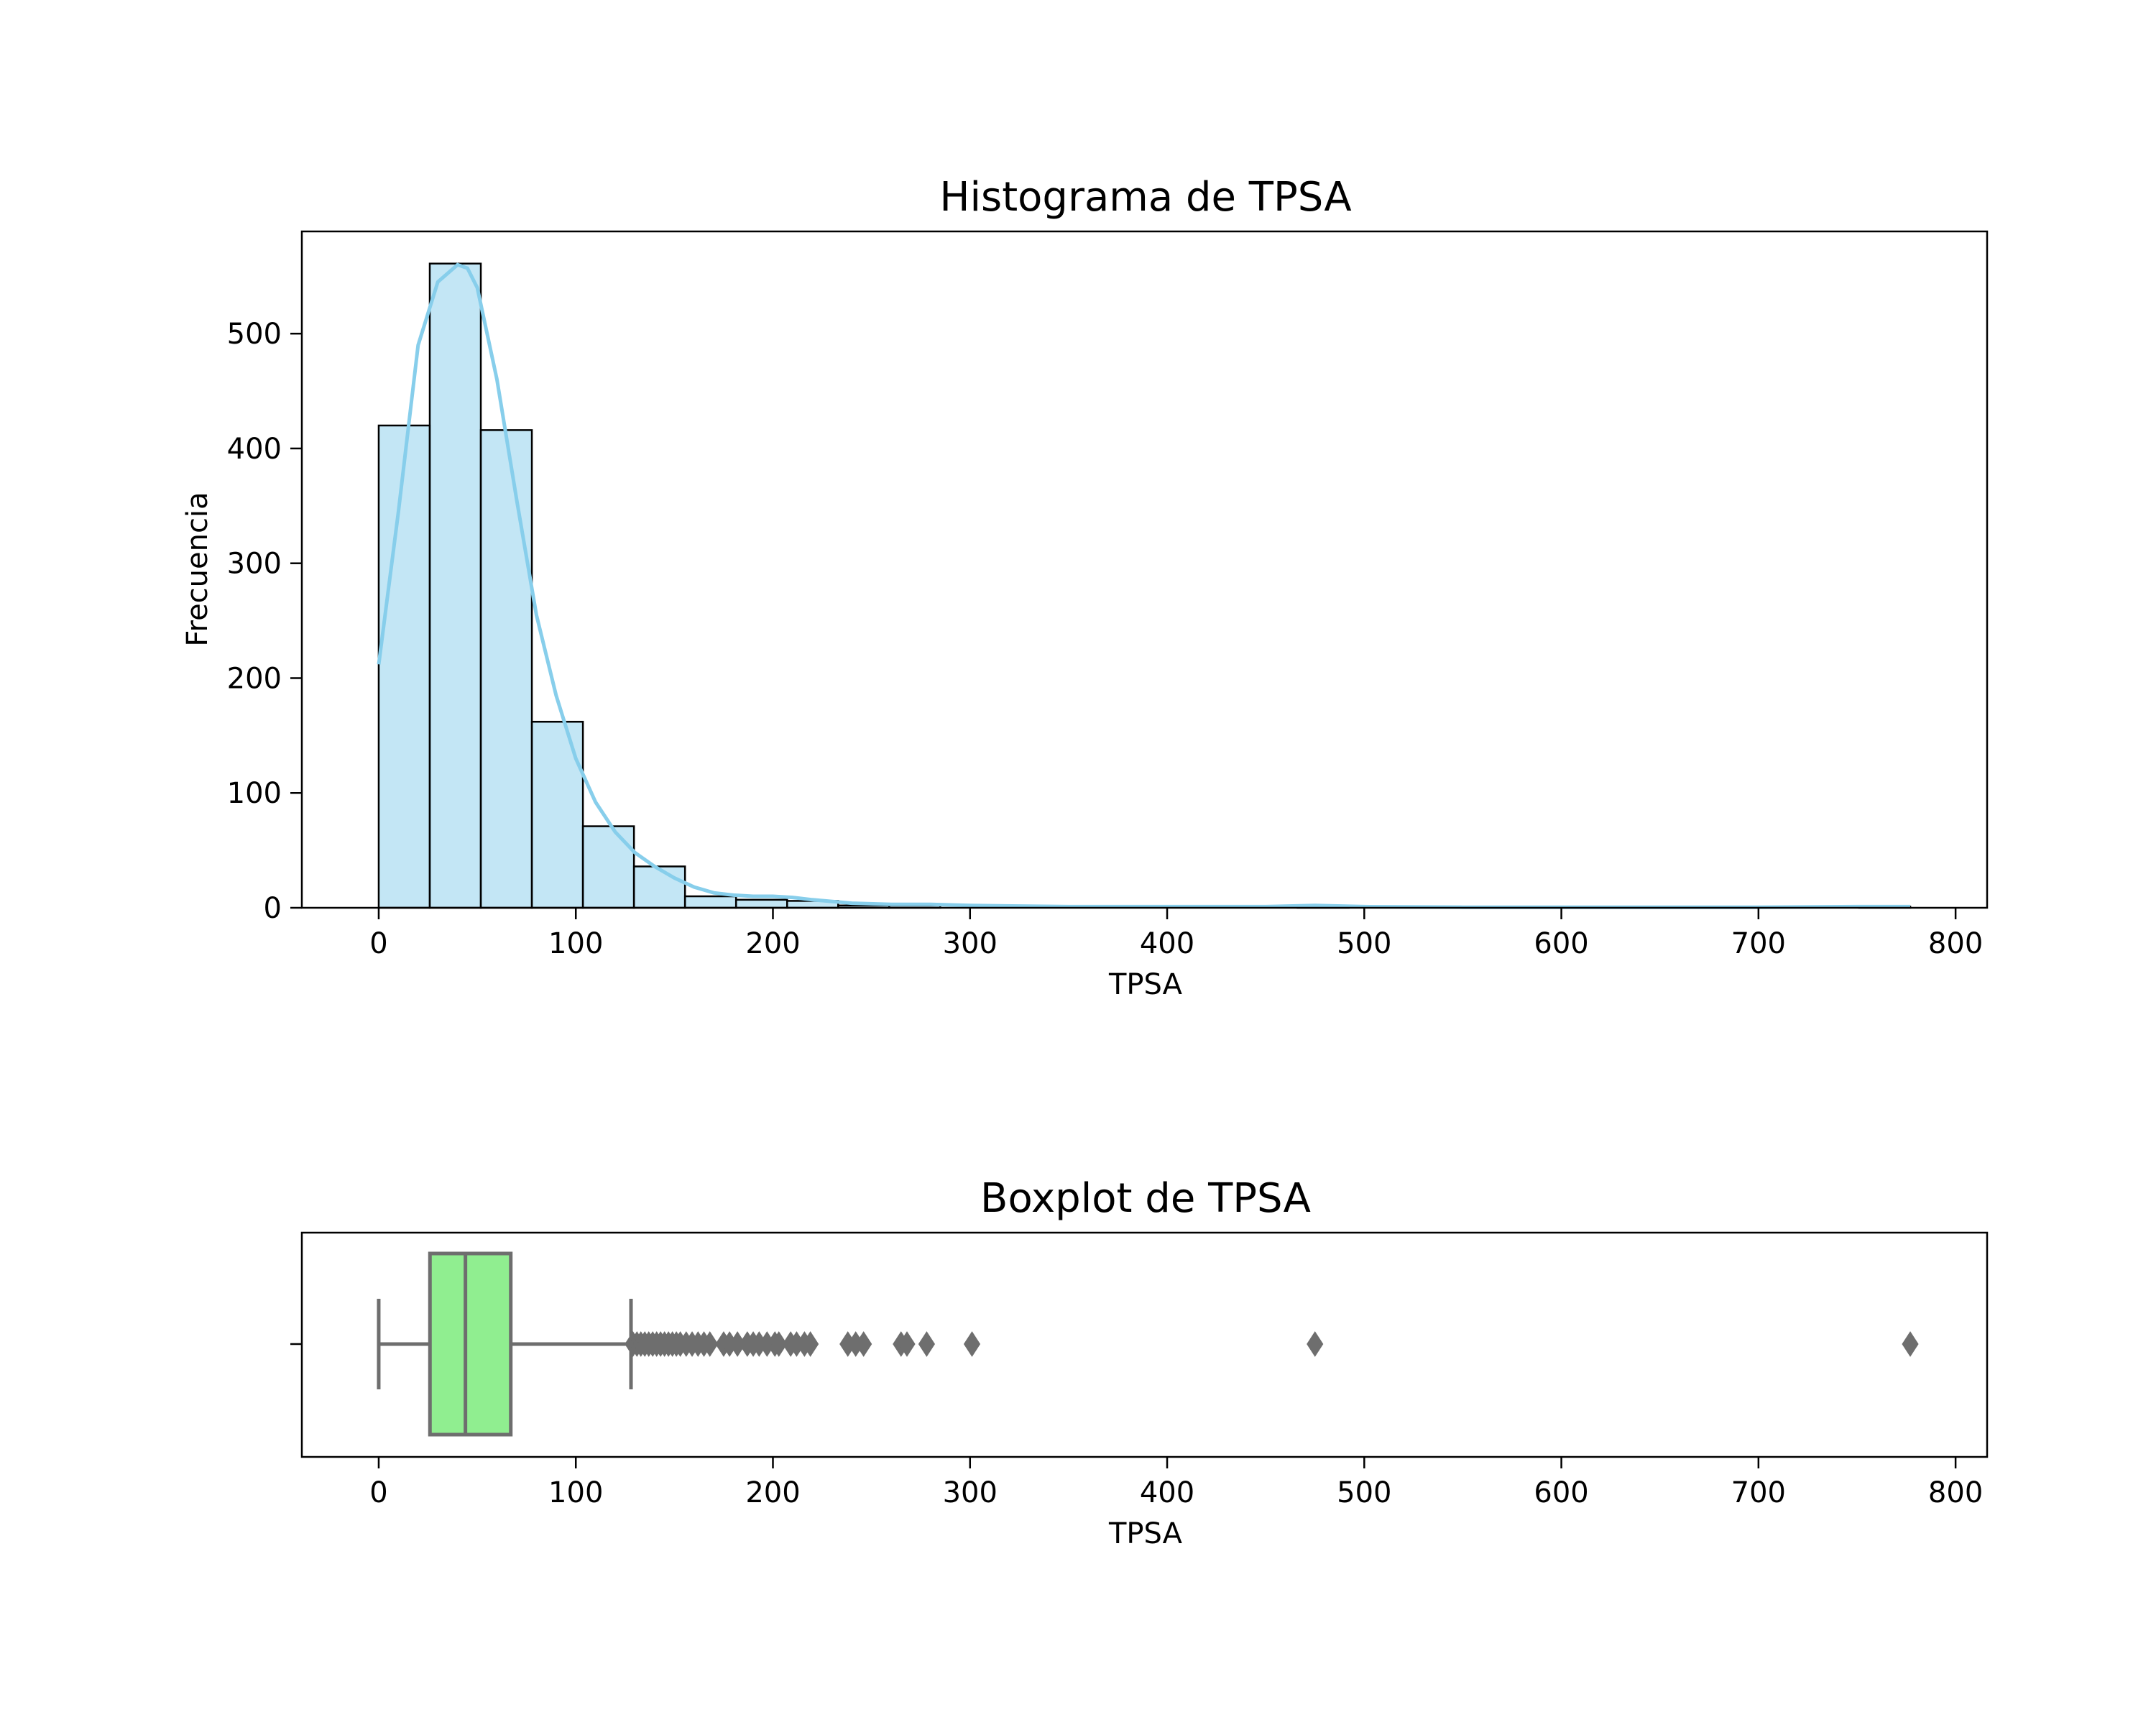  Describe the element at coordinates (1146, 1533) in the screenshot. I see `boxplot-x-label: TPSA` at that location.